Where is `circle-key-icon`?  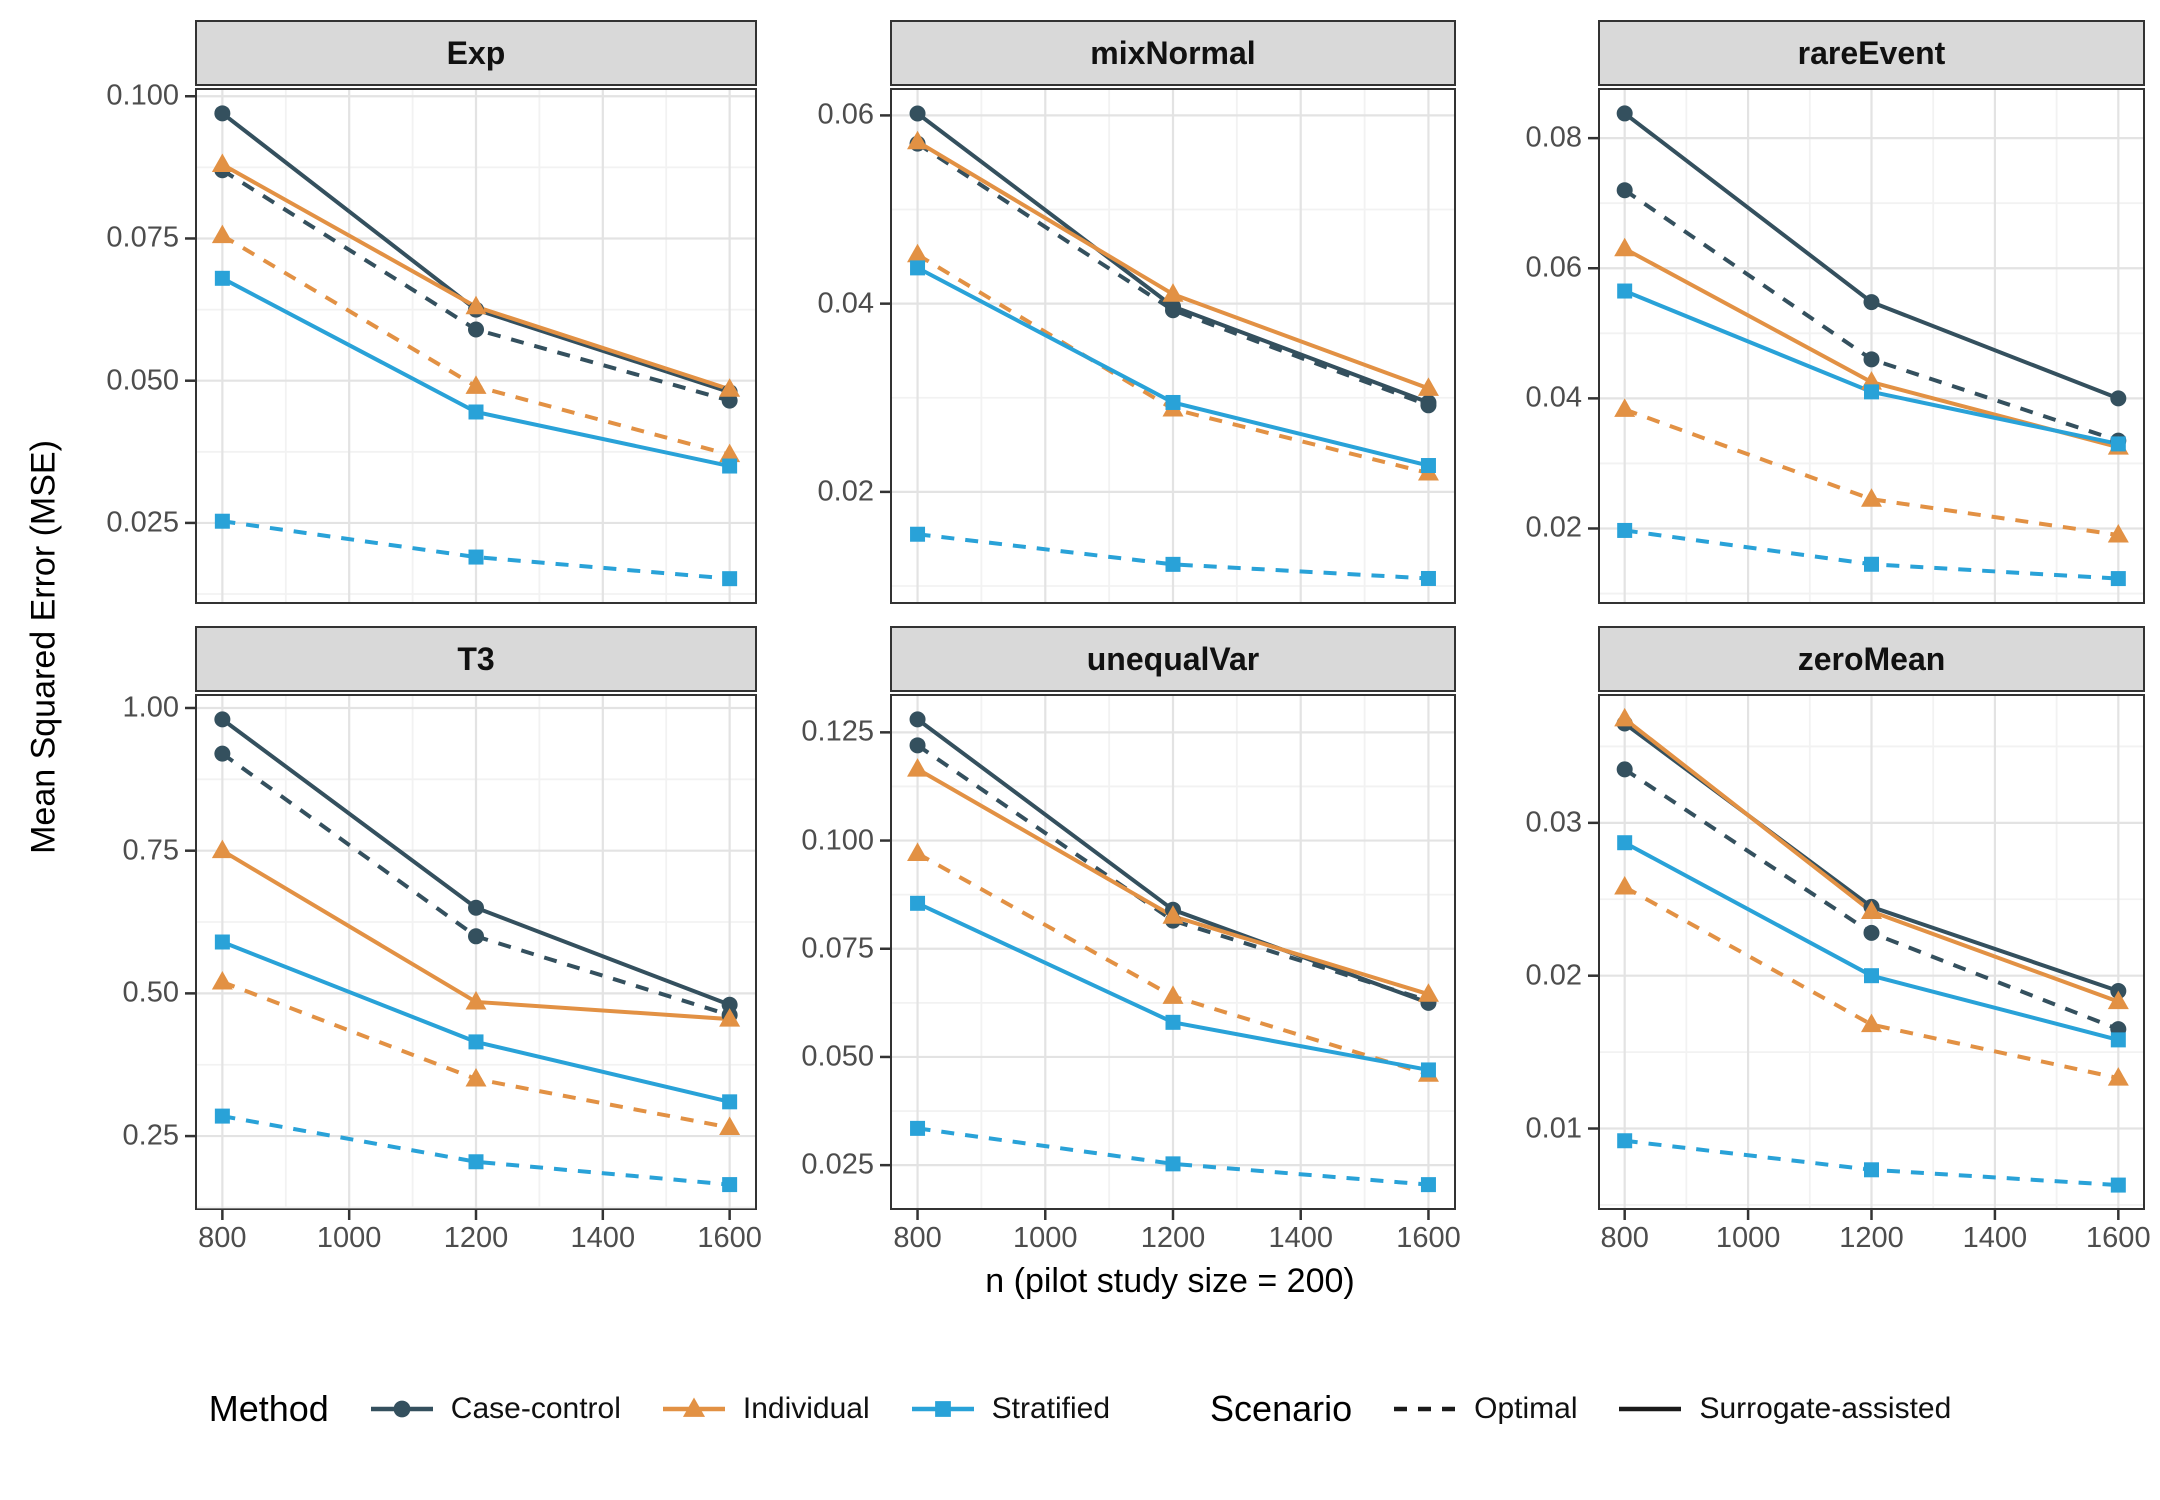
circle-key-icon is located at coordinates (401, 1409).